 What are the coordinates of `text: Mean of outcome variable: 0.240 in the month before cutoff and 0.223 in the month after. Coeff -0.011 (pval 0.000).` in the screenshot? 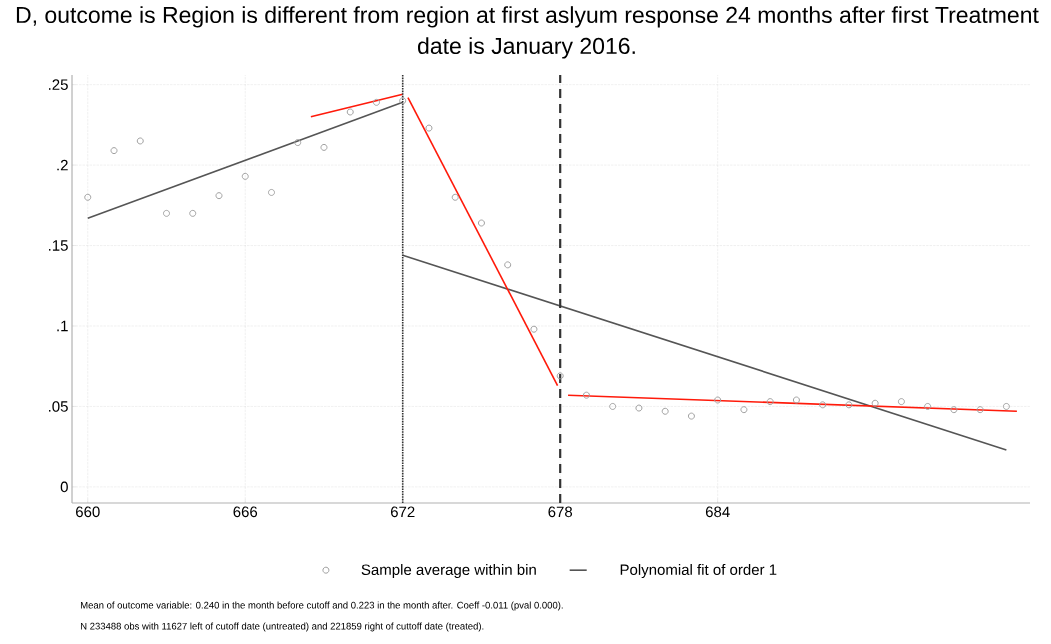 It's located at (321, 606).